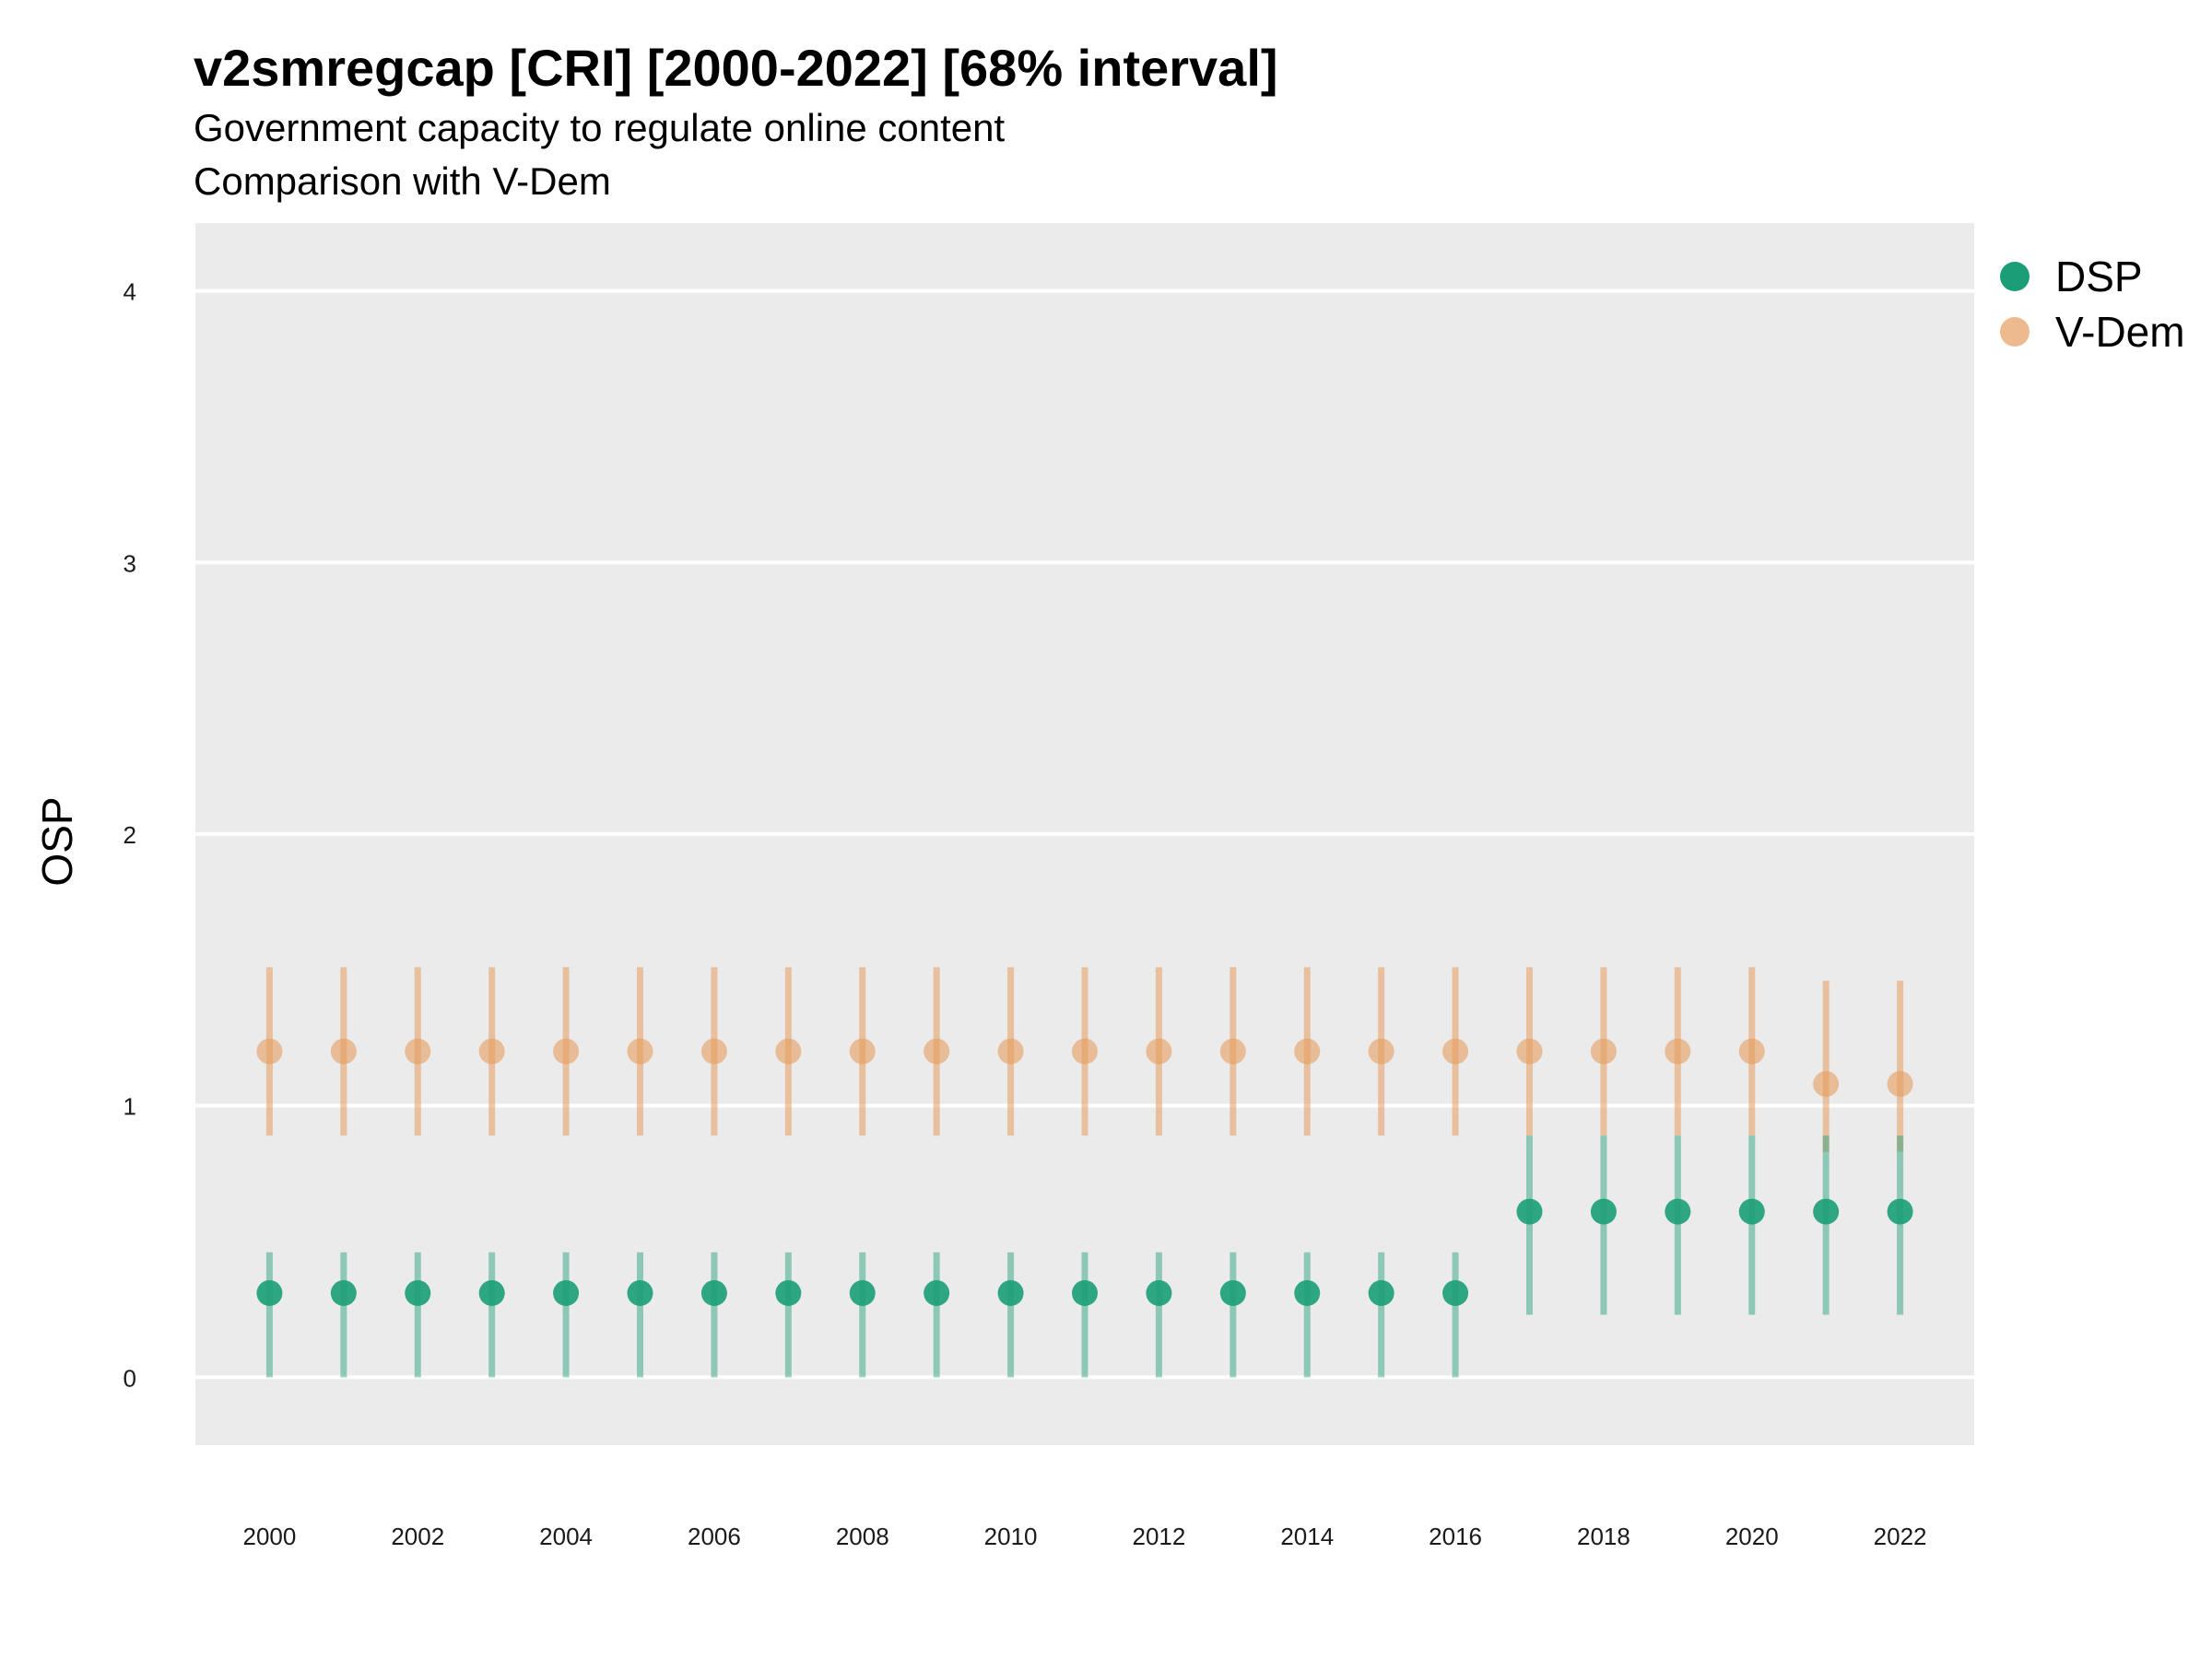 Image resolution: width=2212 pixels, height=1659 pixels. Describe the element at coordinates (130, 835) in the screenshot. I see `y-tick-label: 2` at that location.